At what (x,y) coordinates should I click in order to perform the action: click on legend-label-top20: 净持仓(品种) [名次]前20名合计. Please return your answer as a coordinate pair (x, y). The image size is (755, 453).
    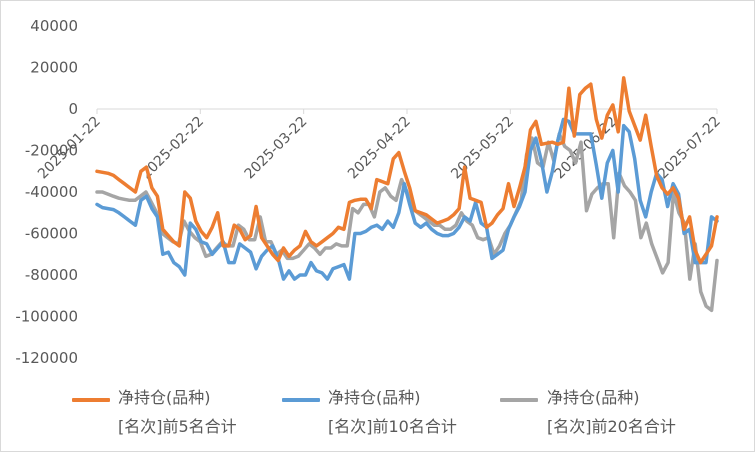
    Looking at the image, I should click on (611, 412).